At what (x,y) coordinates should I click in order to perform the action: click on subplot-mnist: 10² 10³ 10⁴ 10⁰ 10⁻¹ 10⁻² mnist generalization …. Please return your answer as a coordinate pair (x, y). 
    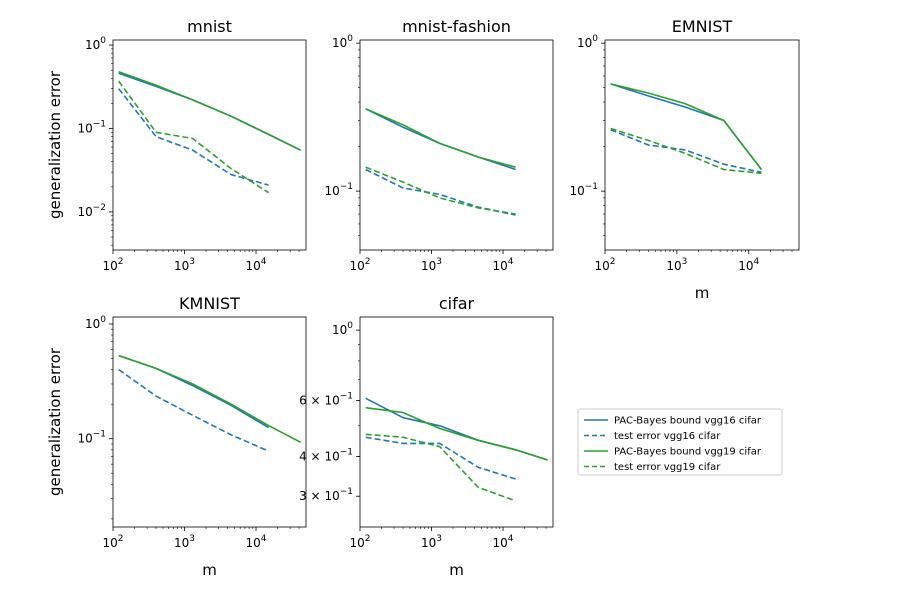
    Looking at the image, I should click on (176, 145).